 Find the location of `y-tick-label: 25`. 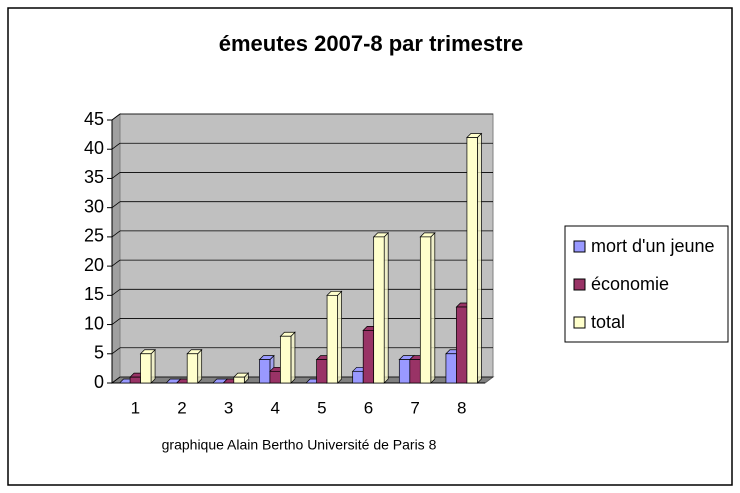

y-tick-label: 25 is located at coordinates (94, 236).